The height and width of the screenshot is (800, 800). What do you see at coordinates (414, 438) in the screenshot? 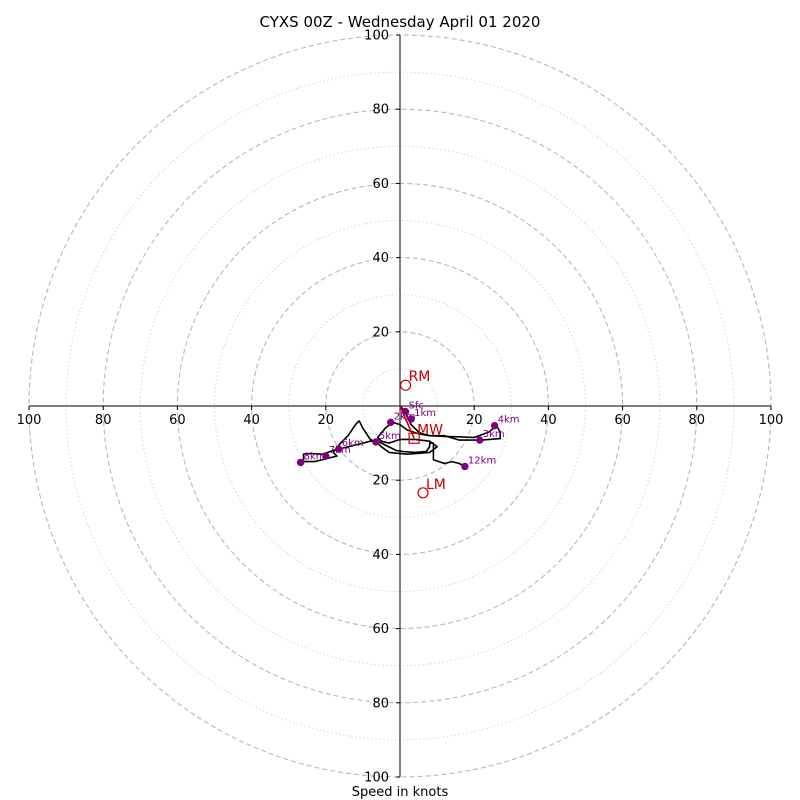
I see `storm-motion-mw-marker` at bounding box center [414, 438].